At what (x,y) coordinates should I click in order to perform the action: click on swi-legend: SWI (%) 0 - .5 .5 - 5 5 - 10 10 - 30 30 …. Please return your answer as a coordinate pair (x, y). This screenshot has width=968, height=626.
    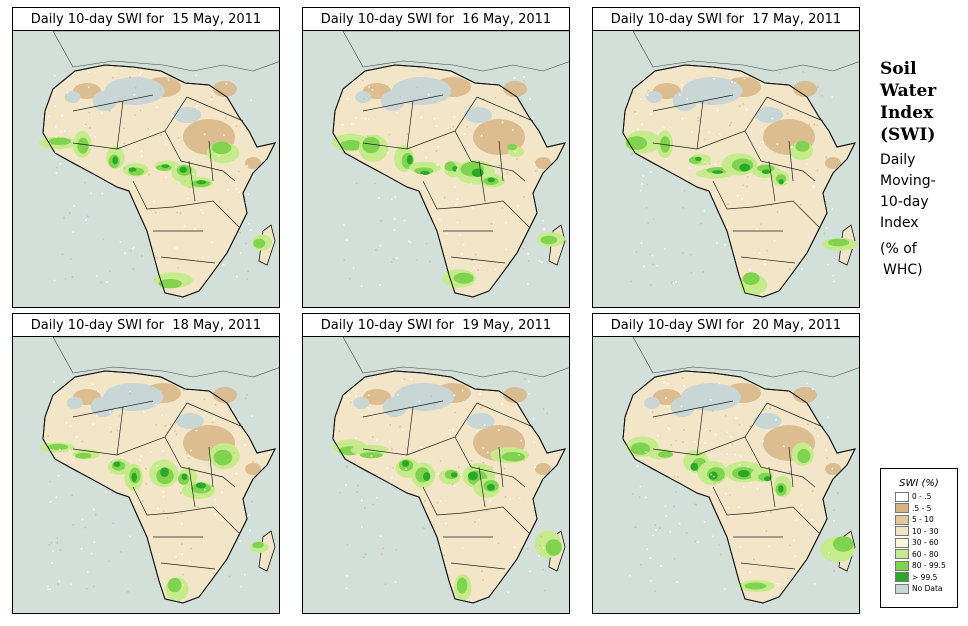
    Looking at the image, I should click on (919, 538).